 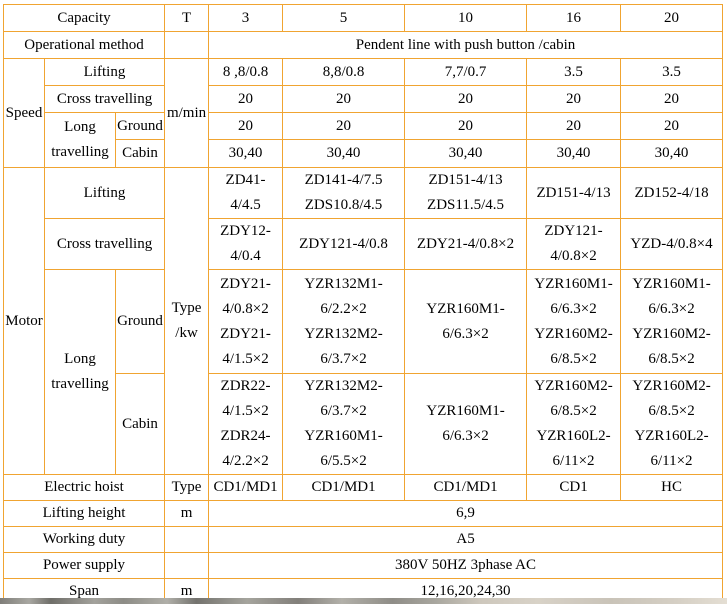 What do you see at coordinates (344, 487) in the screenshot?
I see `electric-hoist-value-5t: CD1/MD1` at bounding box center [344, 487].